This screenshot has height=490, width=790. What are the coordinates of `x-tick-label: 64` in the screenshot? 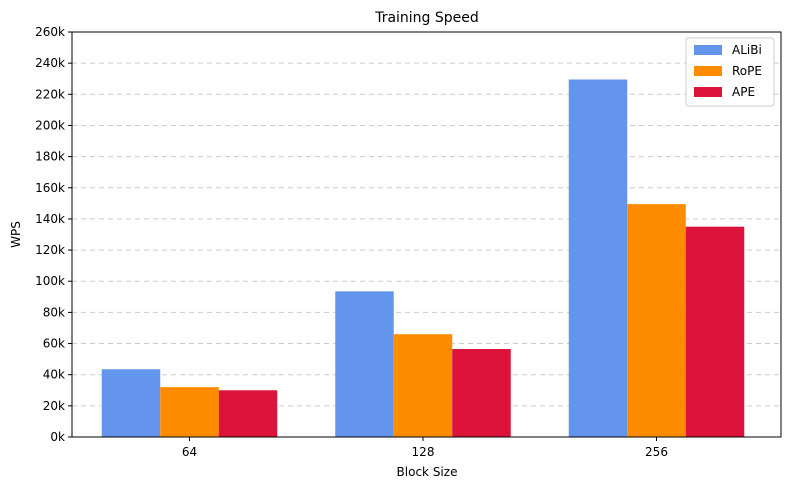 It's located at (189, 452).